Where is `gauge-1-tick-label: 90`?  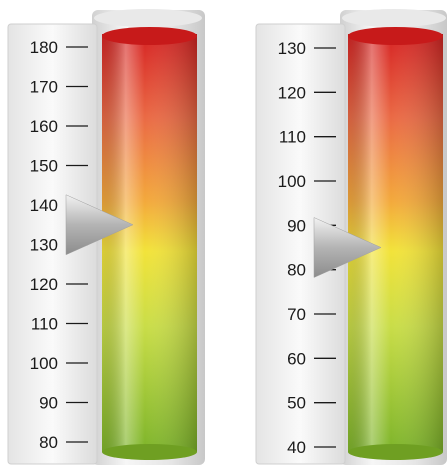 gauge-1-tick-label: 90 is located at coordinates (48, 403).